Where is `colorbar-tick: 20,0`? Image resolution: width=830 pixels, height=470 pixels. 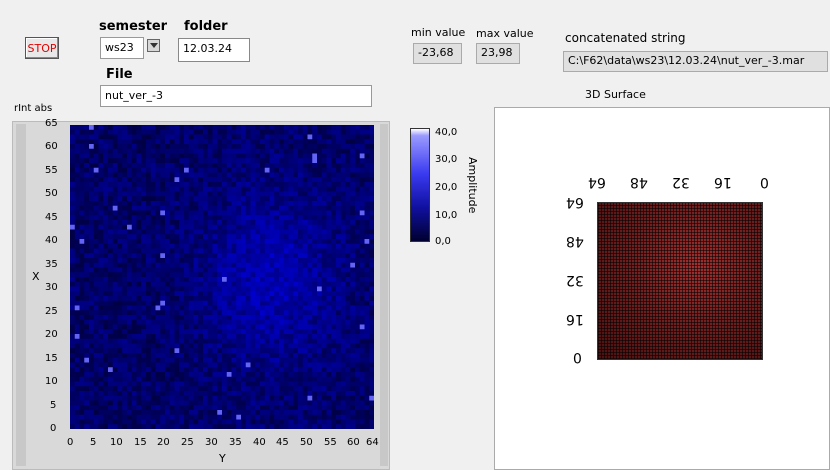
colorbar-tick: 20,0 is located at coordinates (446, 187).